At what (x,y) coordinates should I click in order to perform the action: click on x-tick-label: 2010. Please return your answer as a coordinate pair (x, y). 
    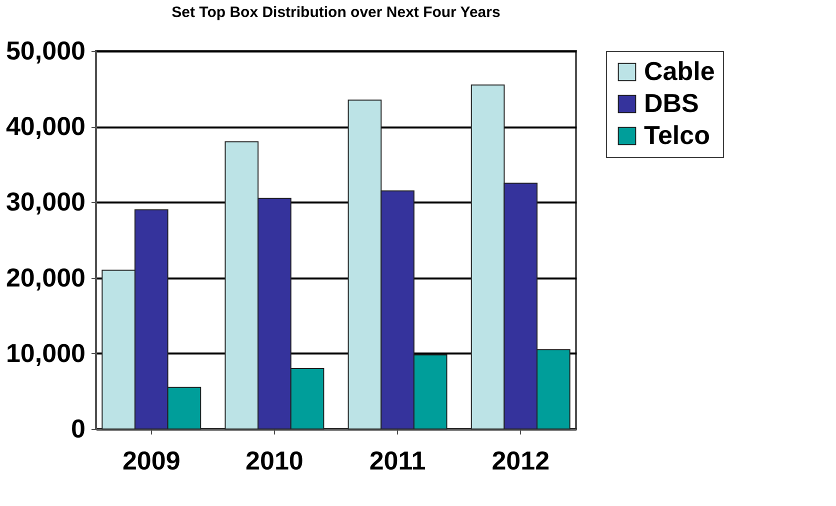
    Looking at the image, I should click on (275, 461).